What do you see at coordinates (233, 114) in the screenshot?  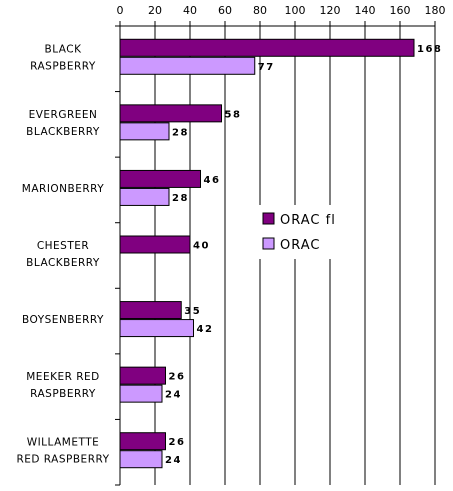 I see `data-label-orac-fl-1: 58` at bounding box center [233, 114].